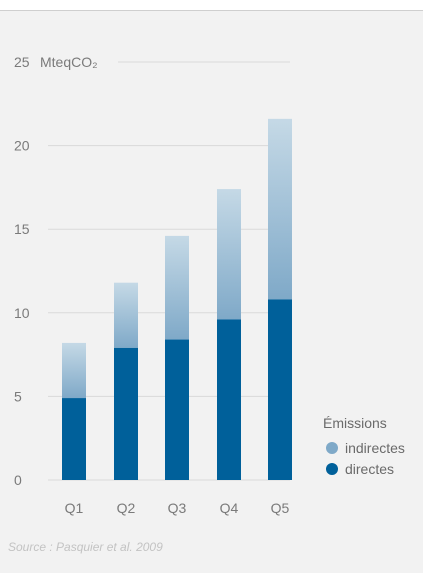  What do you see at coordinates (355, 423) in the screenshot?
I see `legend-title: Émissions` at bounding box center [355, 423].